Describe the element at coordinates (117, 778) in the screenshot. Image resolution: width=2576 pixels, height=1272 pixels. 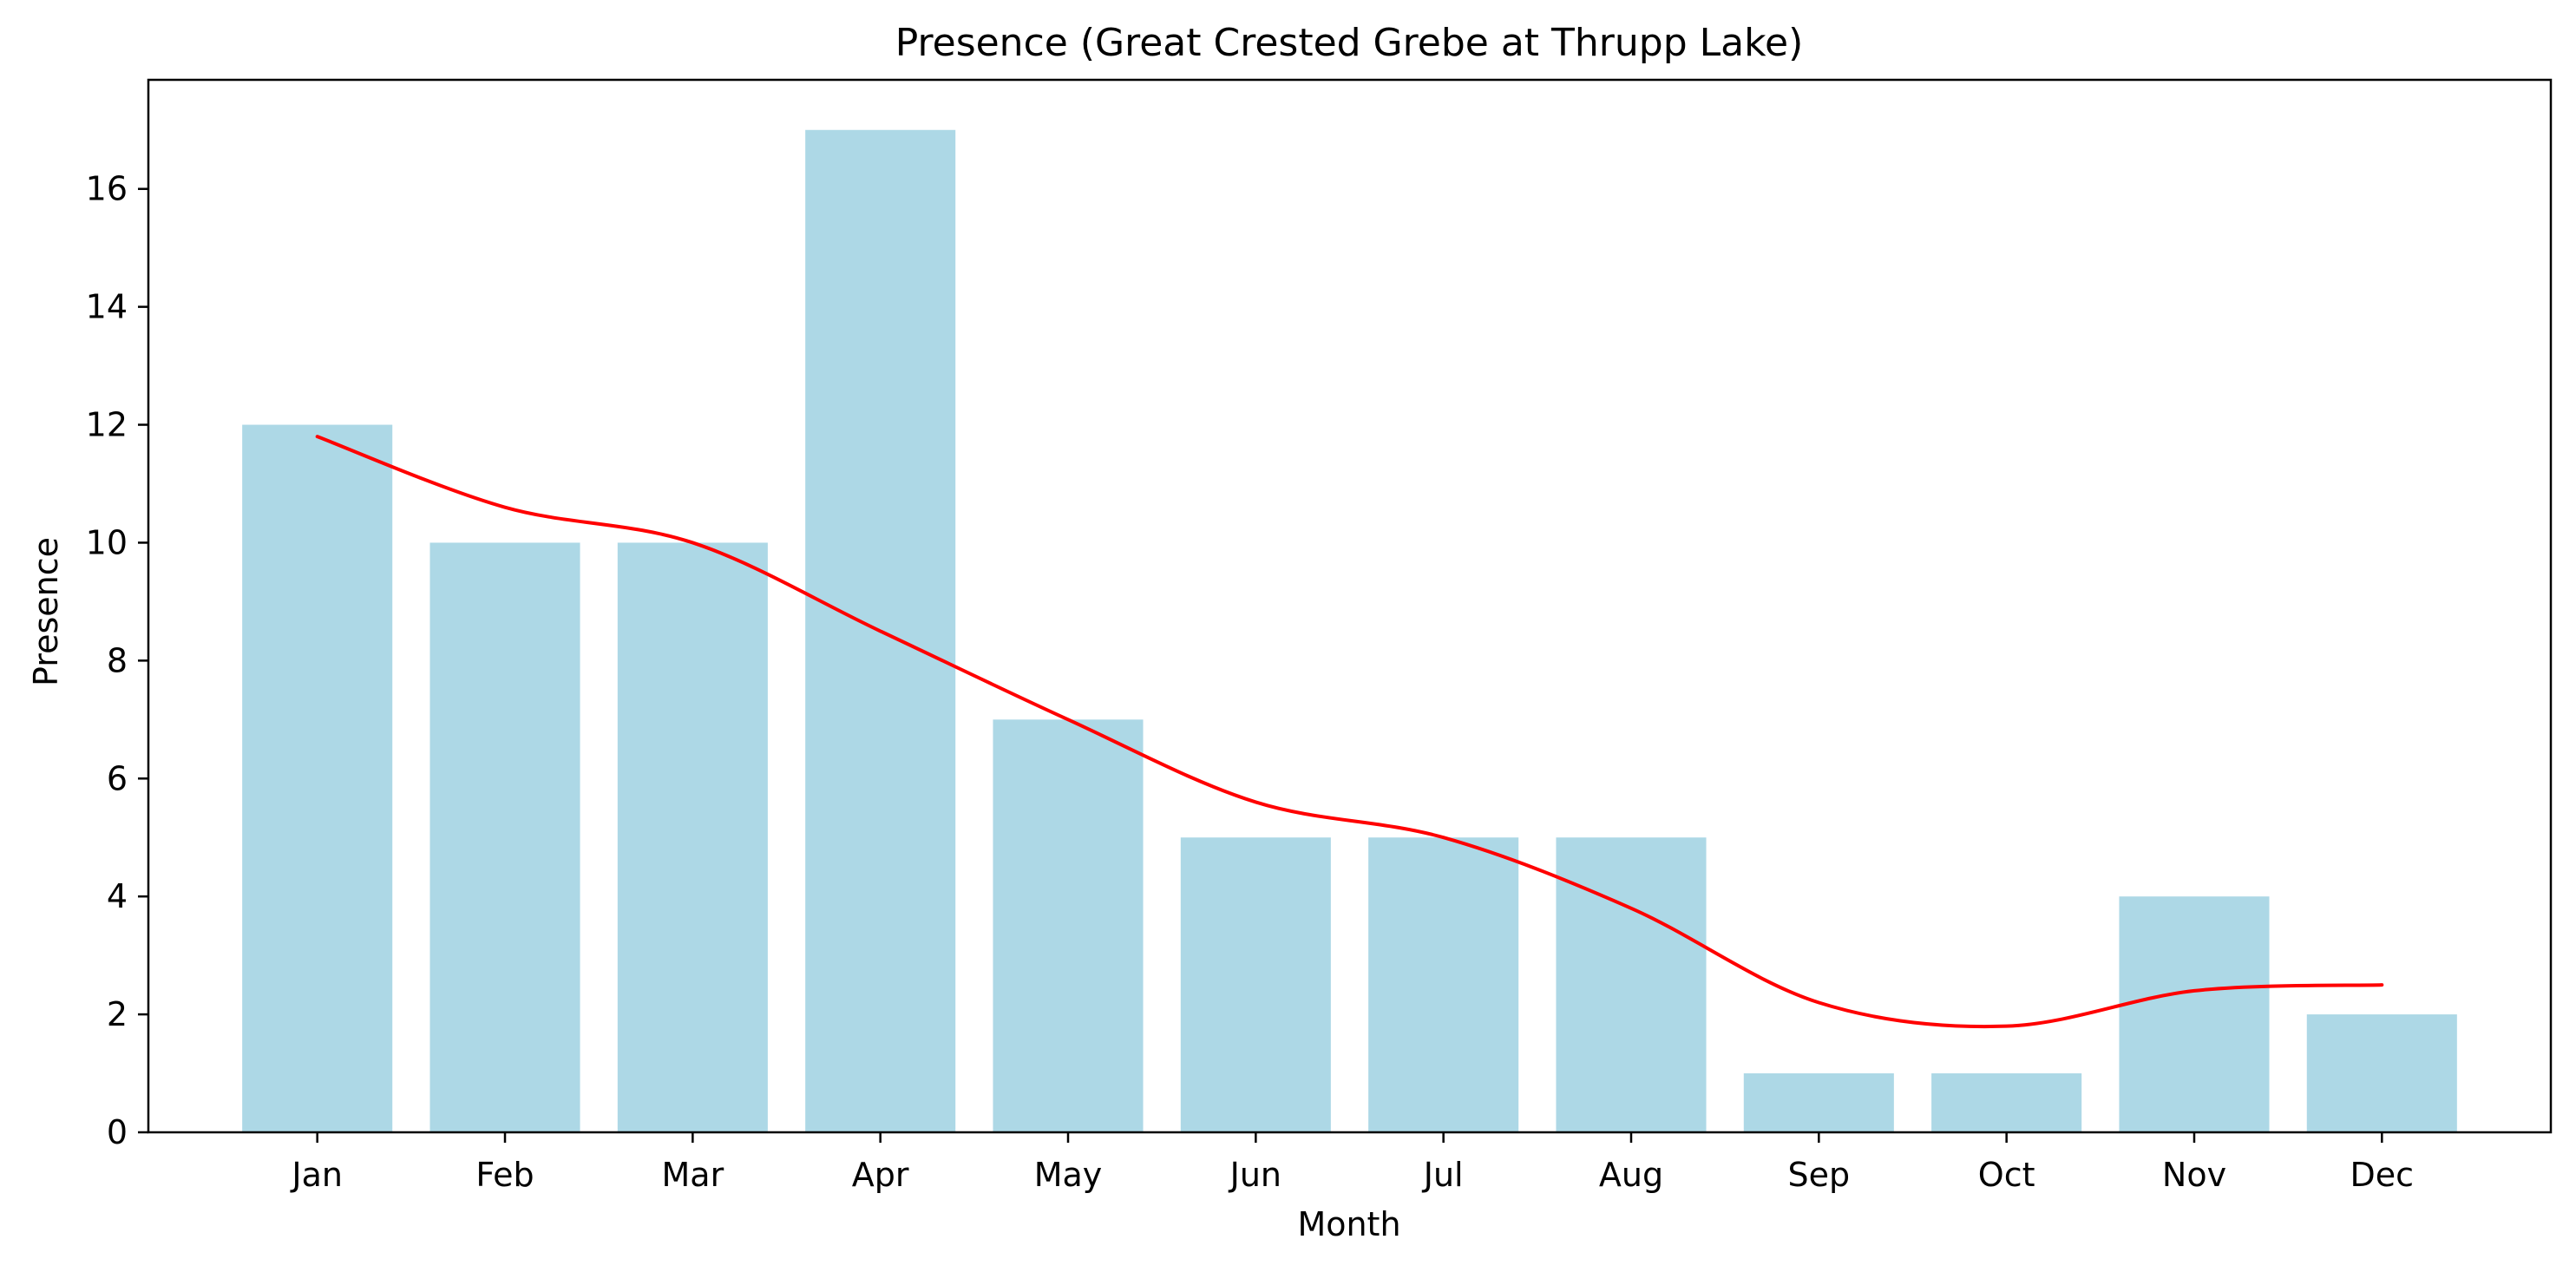
I see `y-tick-label: 6` at that location.